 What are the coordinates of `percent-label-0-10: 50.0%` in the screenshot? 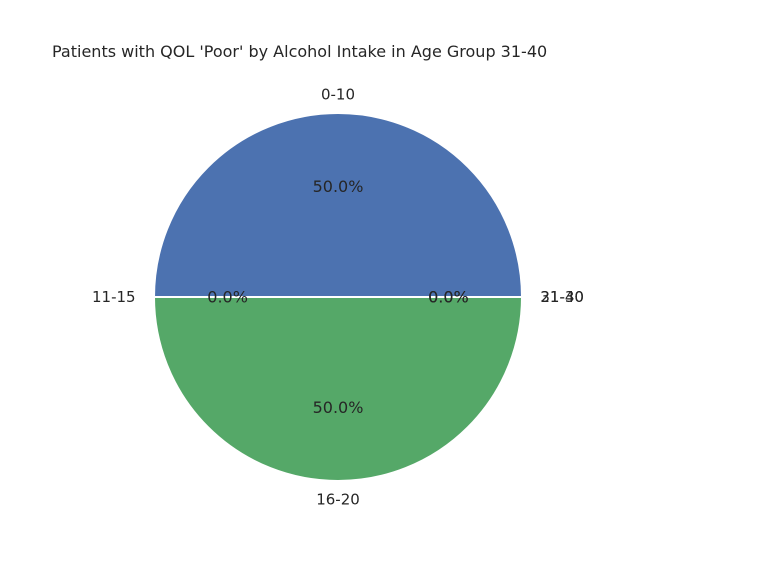 It's located at (338, 186).